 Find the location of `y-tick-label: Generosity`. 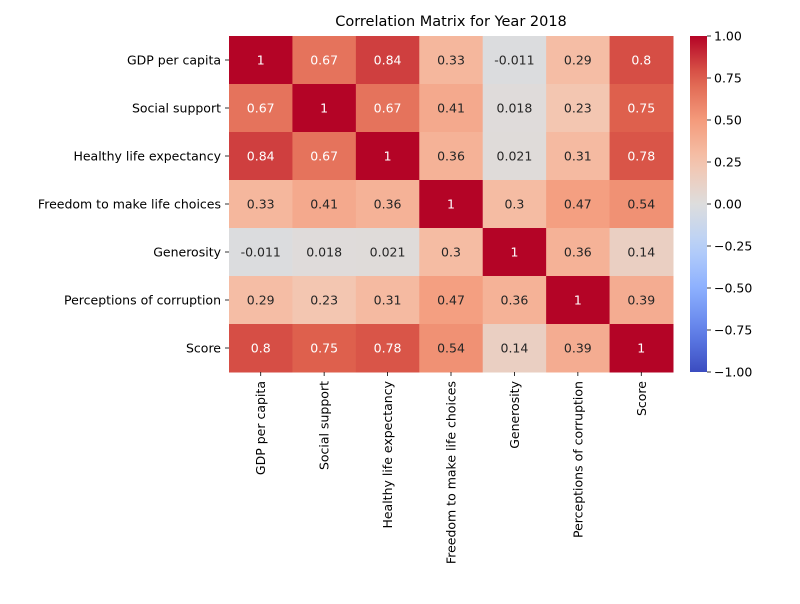

y-tick-label: Generosity is located at coordinates (187, 252).